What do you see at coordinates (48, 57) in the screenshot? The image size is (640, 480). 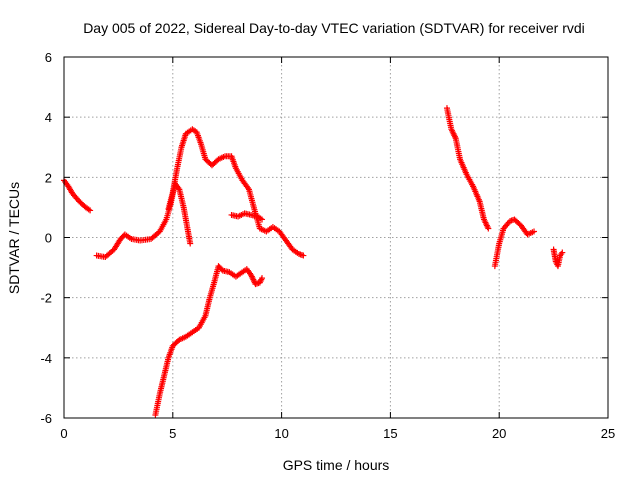 I see `y-tick-label: 6` at bounding box center [48, 57].